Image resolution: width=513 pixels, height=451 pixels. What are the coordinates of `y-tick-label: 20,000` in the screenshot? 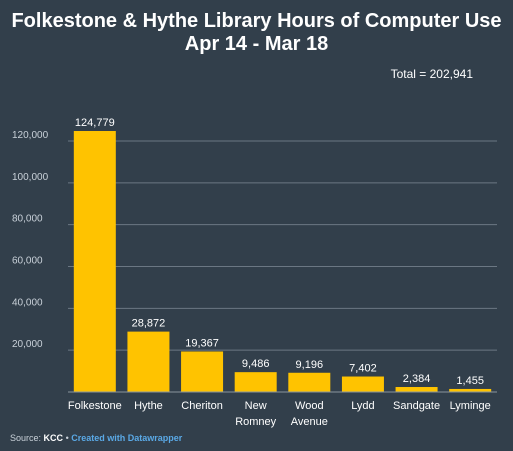 It's located at (27, 344).